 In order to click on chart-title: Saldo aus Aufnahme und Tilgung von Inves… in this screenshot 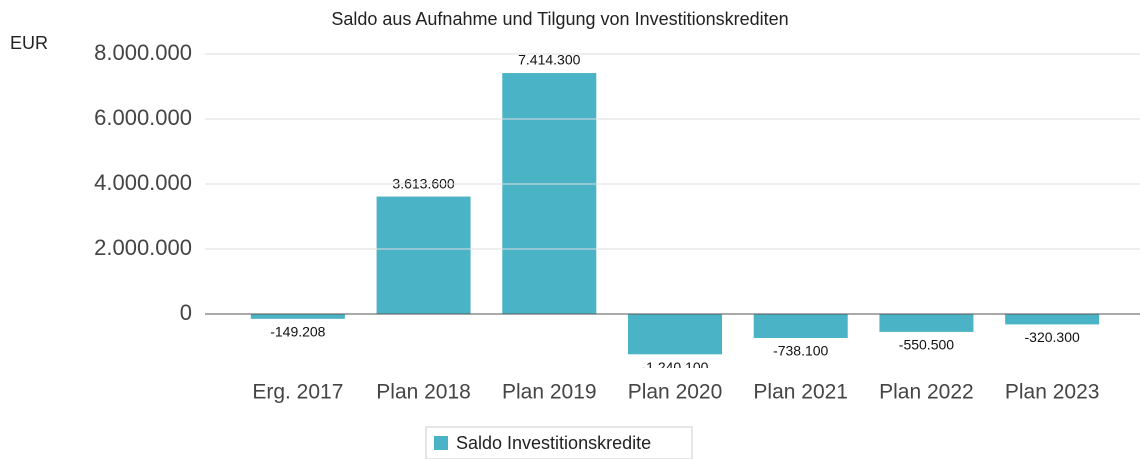, I will do `click(559, 19)`.